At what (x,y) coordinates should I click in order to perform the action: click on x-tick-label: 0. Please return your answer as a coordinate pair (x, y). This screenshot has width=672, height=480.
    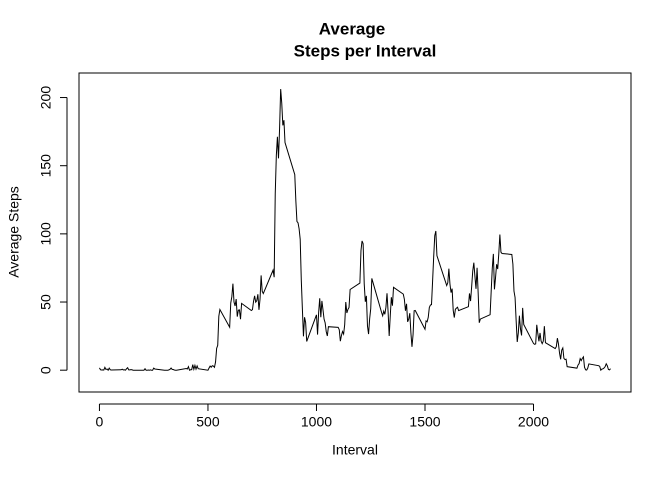
    Looking at the image, I should click on (100, 422).